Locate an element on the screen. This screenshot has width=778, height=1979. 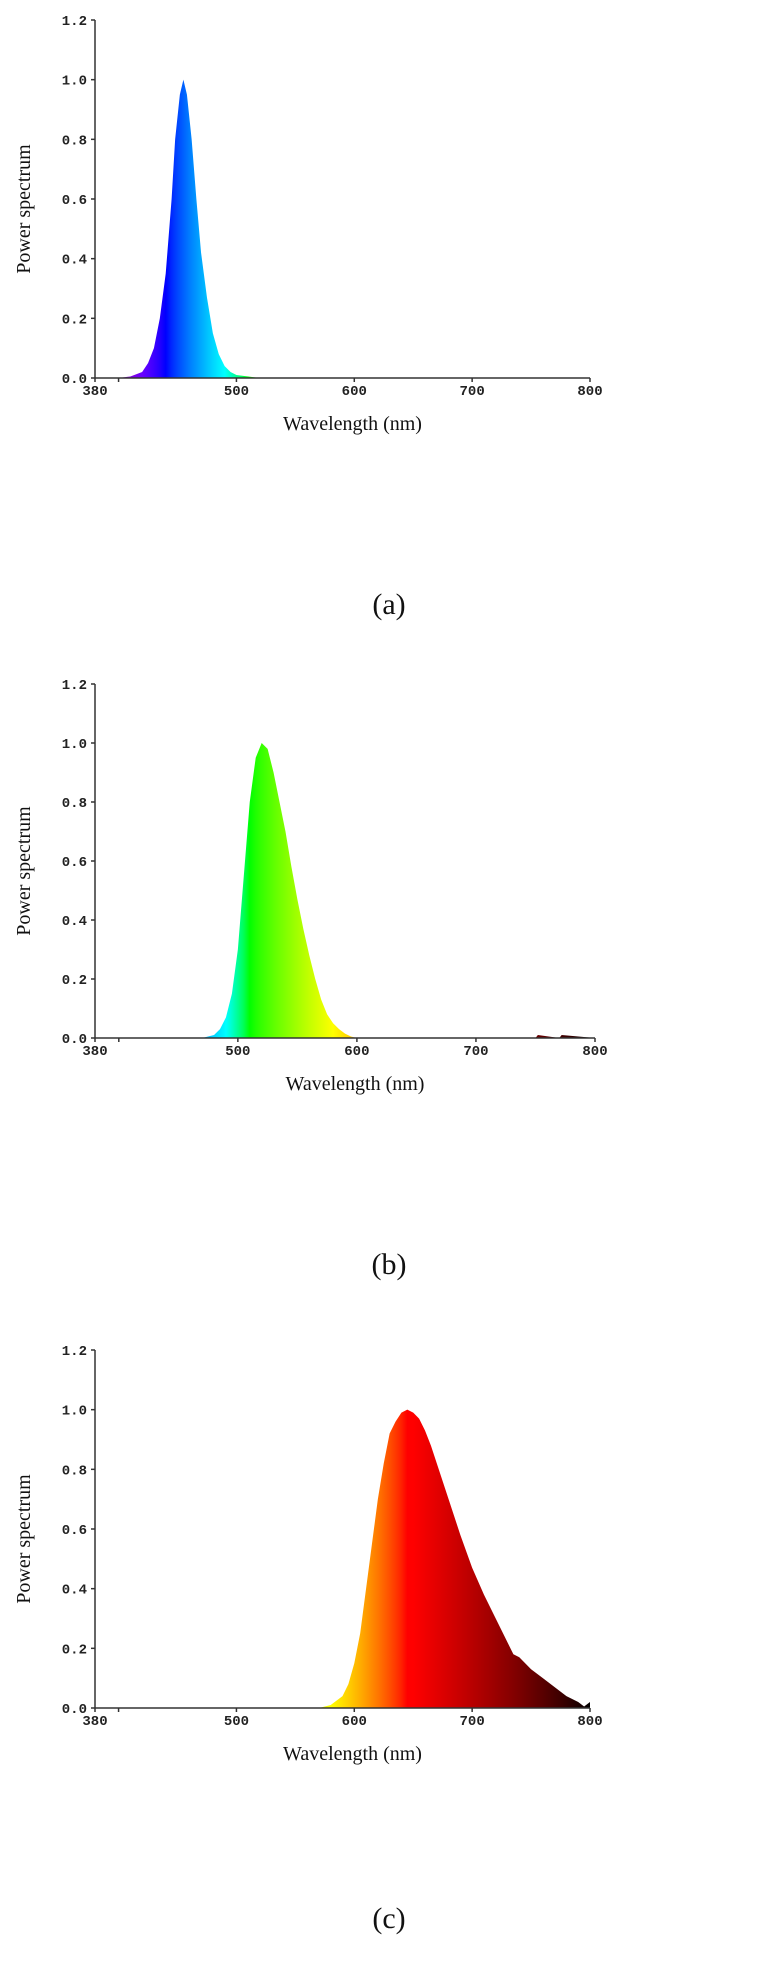
panel-caption-b: (b) is located at coordinates (389, 1264).